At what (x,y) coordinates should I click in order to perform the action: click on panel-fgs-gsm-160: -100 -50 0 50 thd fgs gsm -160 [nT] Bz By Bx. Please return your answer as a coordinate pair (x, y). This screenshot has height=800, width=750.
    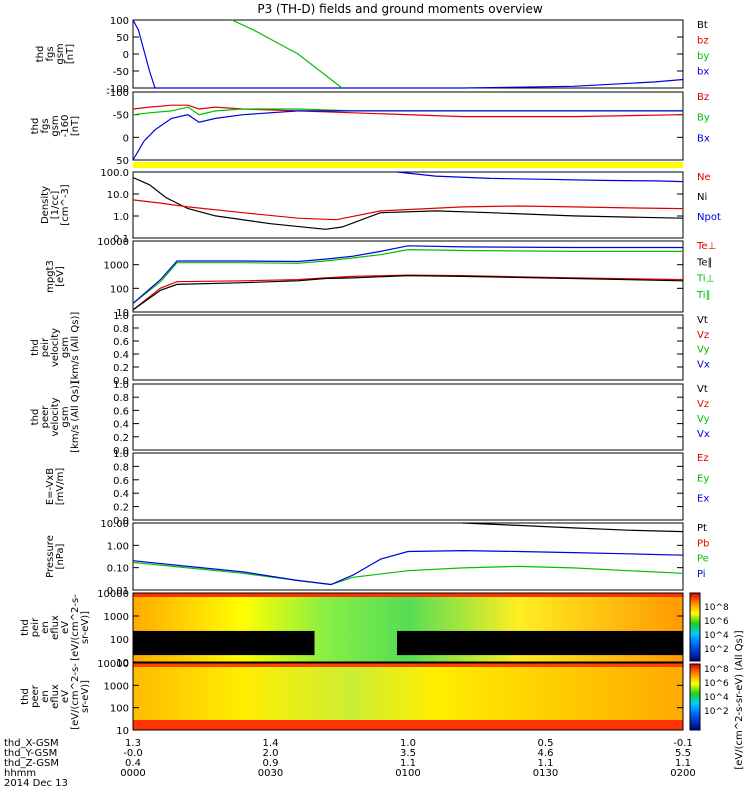
    Looking at the image, I should click on (370, 127).